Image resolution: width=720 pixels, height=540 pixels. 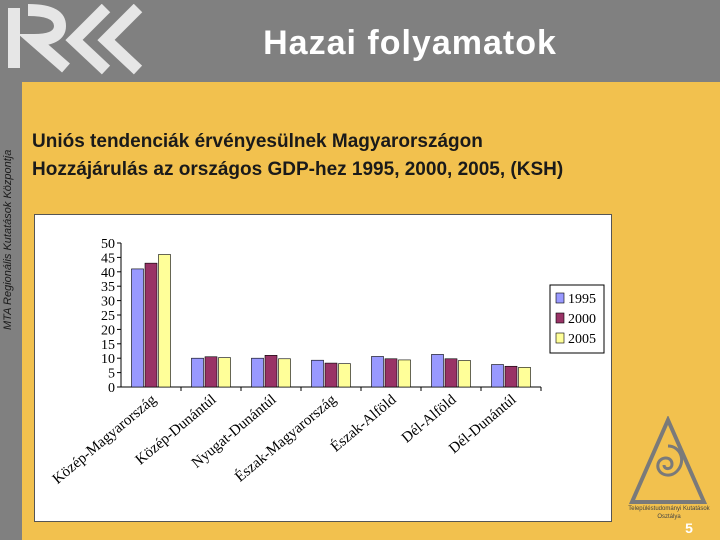 I want to click on y-tick-label: 20, so click(x=108, y=330).